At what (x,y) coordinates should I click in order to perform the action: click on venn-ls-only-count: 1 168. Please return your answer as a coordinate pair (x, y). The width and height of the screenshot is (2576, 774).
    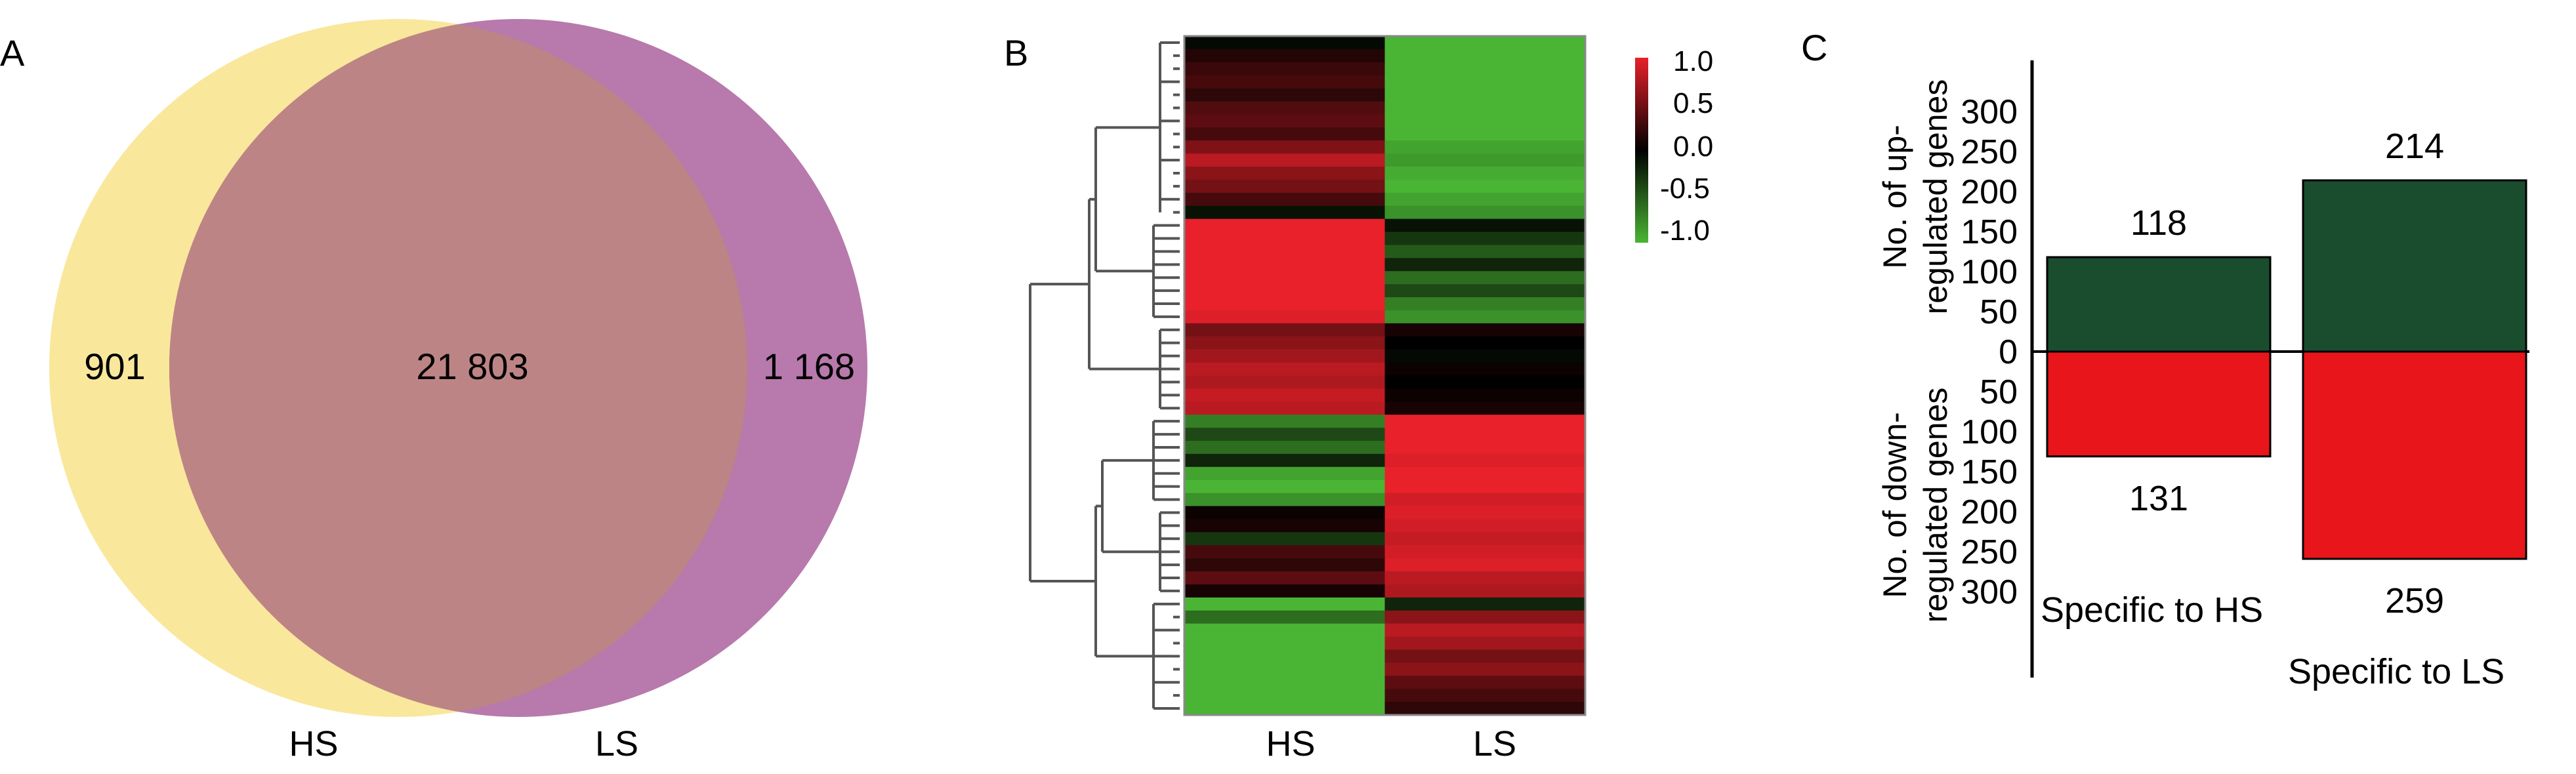
    Looking at the image, I should click on (809, 366).